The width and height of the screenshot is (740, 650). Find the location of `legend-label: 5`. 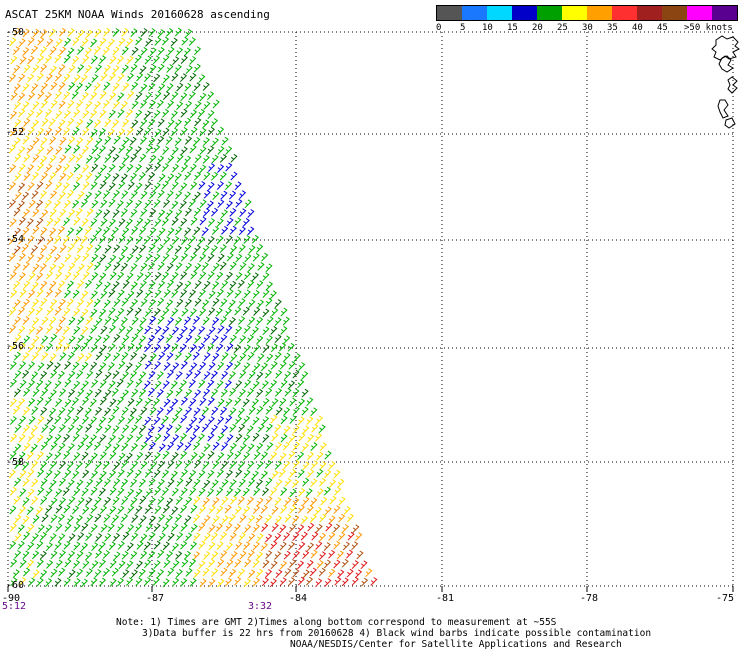

legend-label: 5 is located at coordinates (463, 28).